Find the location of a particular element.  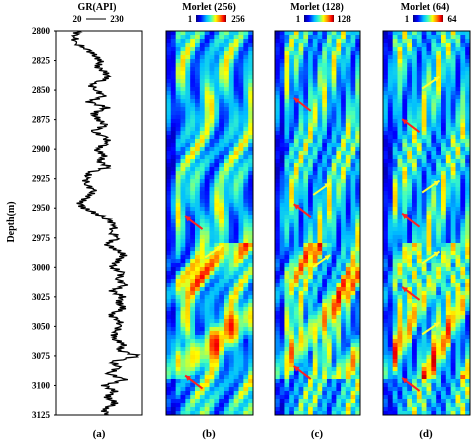

y-tick-label: 3100 is located at coordinates (41, 385).